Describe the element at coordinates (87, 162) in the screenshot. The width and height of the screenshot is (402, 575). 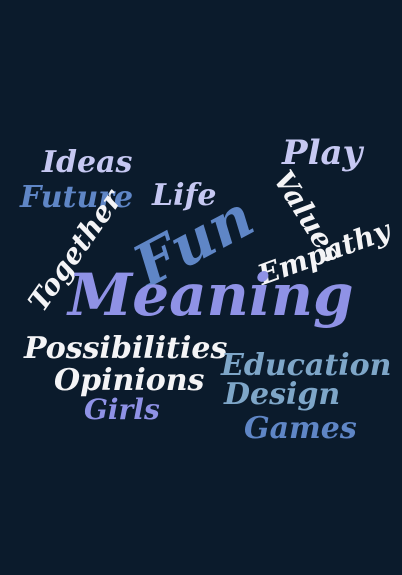
I see `word-ideas: Ideas` at that location.